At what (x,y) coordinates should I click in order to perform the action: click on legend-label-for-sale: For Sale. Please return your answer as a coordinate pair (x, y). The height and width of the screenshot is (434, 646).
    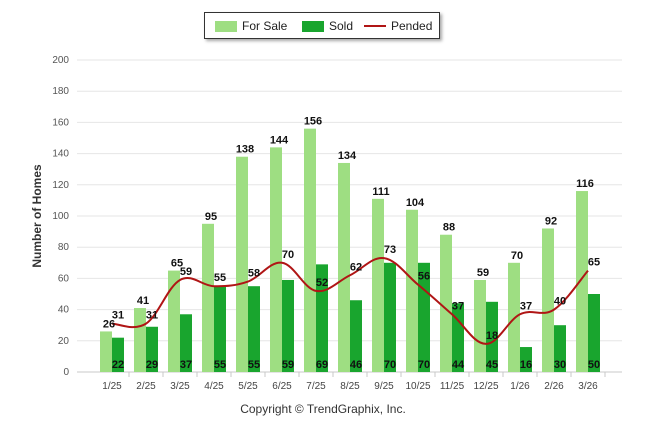
    Looking at the image, I should click on (265, 26).